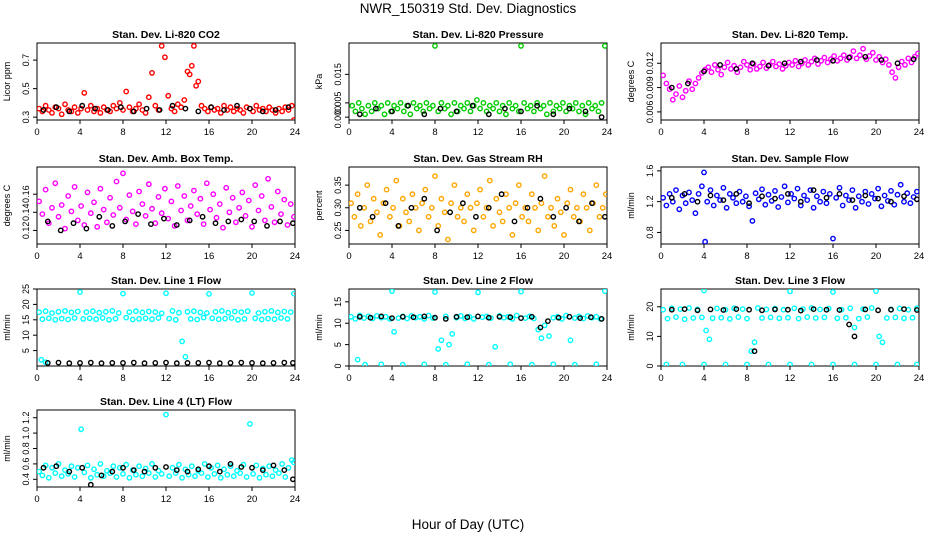  What do you see at coordinates (26, 479) in the screenshot?
I see `y-tick-label: 0.4` at bounding box center [26, 479].